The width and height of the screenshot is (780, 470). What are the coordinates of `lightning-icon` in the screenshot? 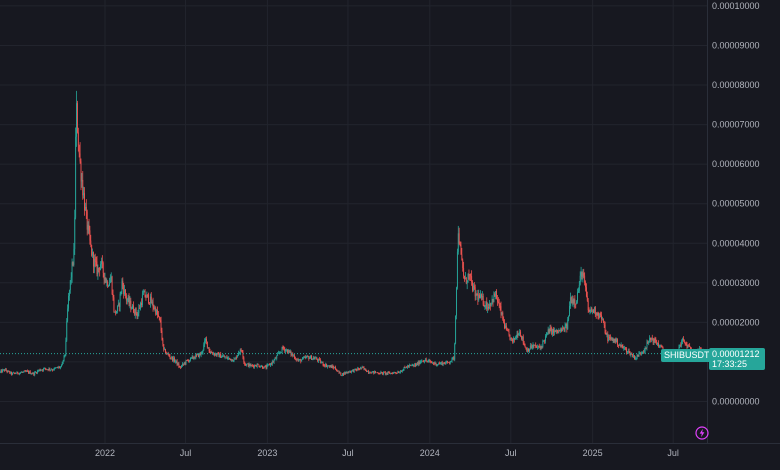 It's located at (702, 433).